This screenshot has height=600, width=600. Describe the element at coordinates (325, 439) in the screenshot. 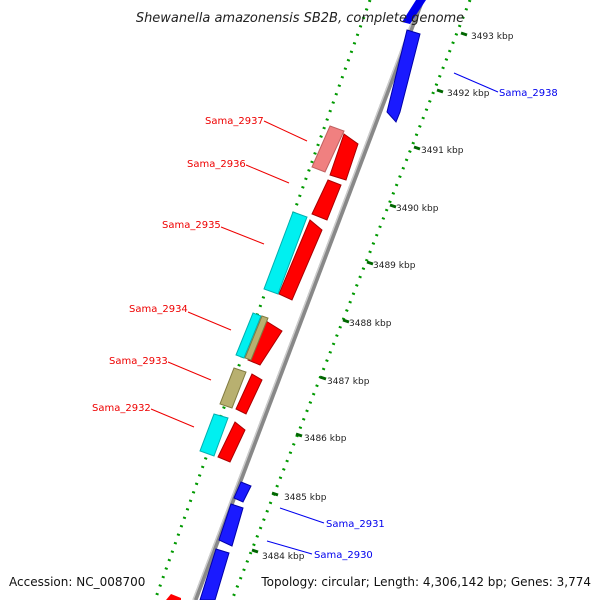

I see `tick-label-3486: 3486 kbp` at that location.